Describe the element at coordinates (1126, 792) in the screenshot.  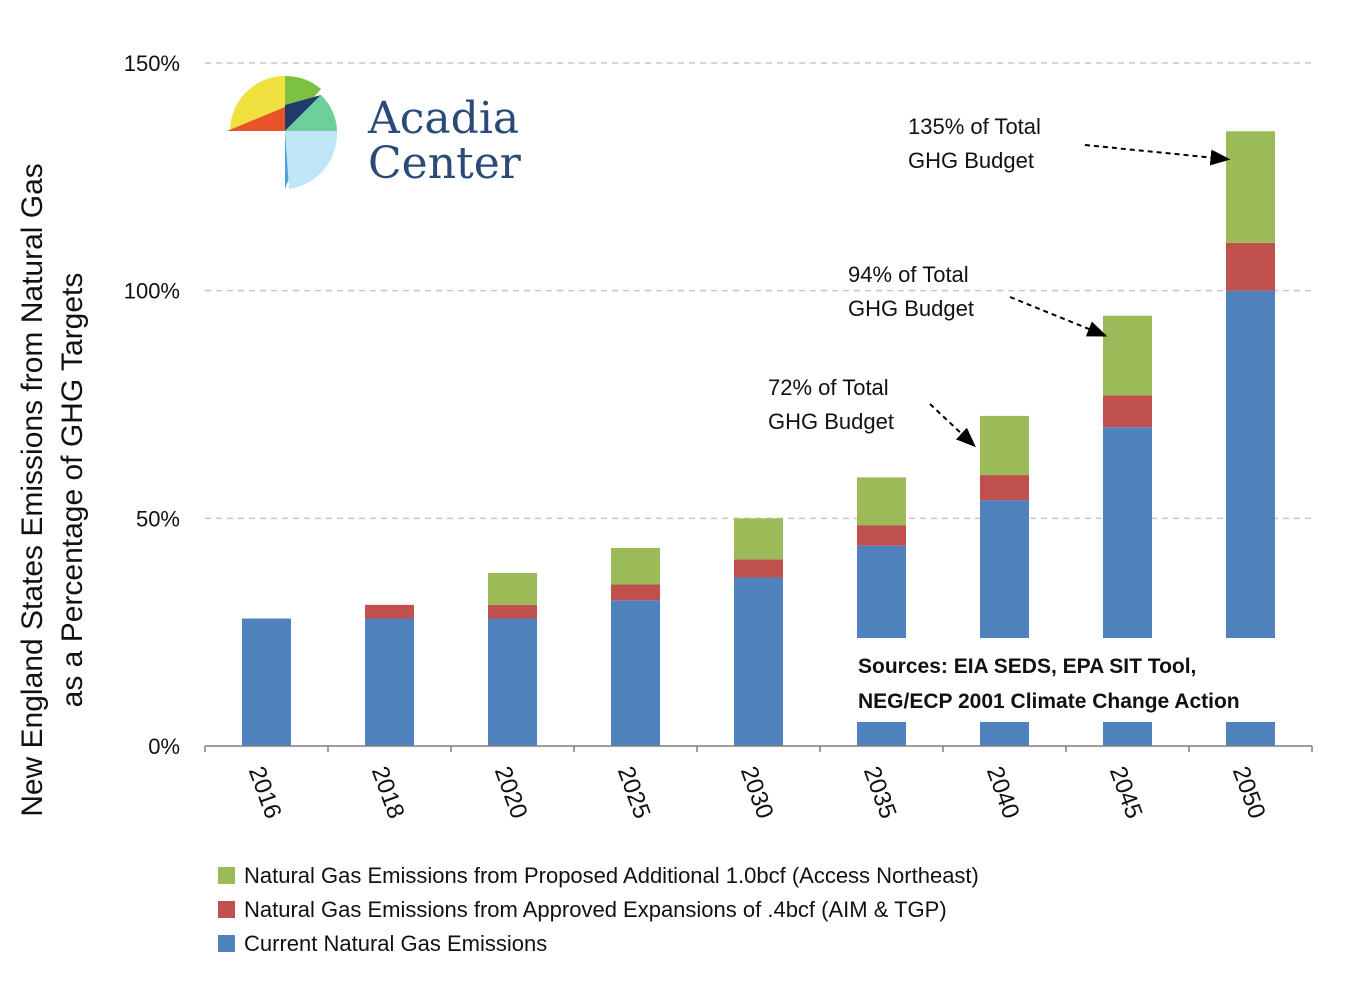
I see `x-tick-label: 2045` at that location.